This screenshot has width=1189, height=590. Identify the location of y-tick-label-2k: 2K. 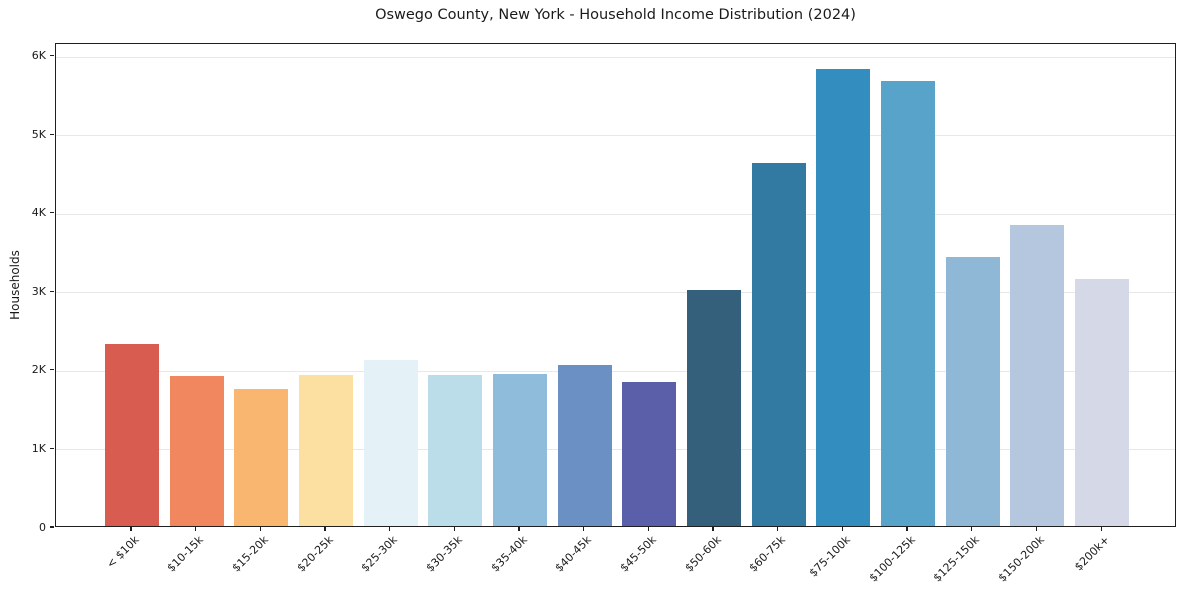
(38, 370).